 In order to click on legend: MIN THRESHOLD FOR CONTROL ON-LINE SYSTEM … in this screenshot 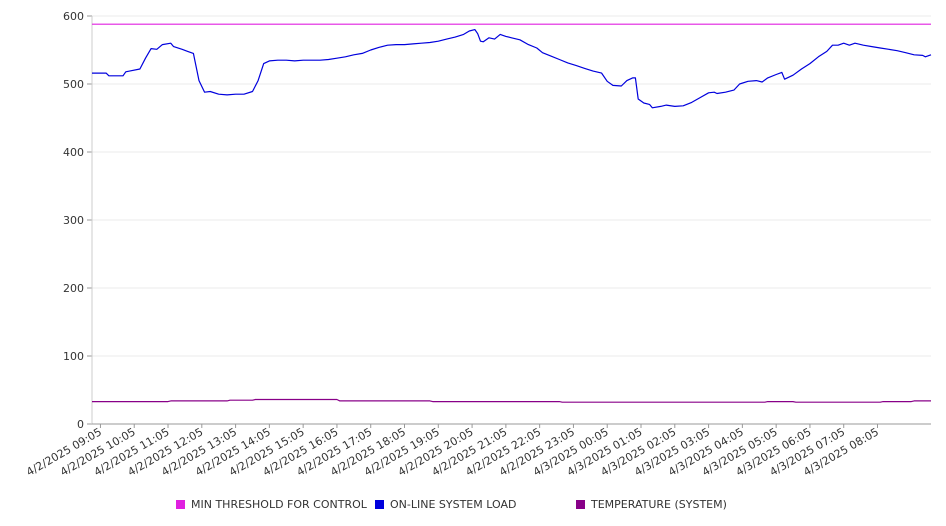, I will do `click(473, 506)`.